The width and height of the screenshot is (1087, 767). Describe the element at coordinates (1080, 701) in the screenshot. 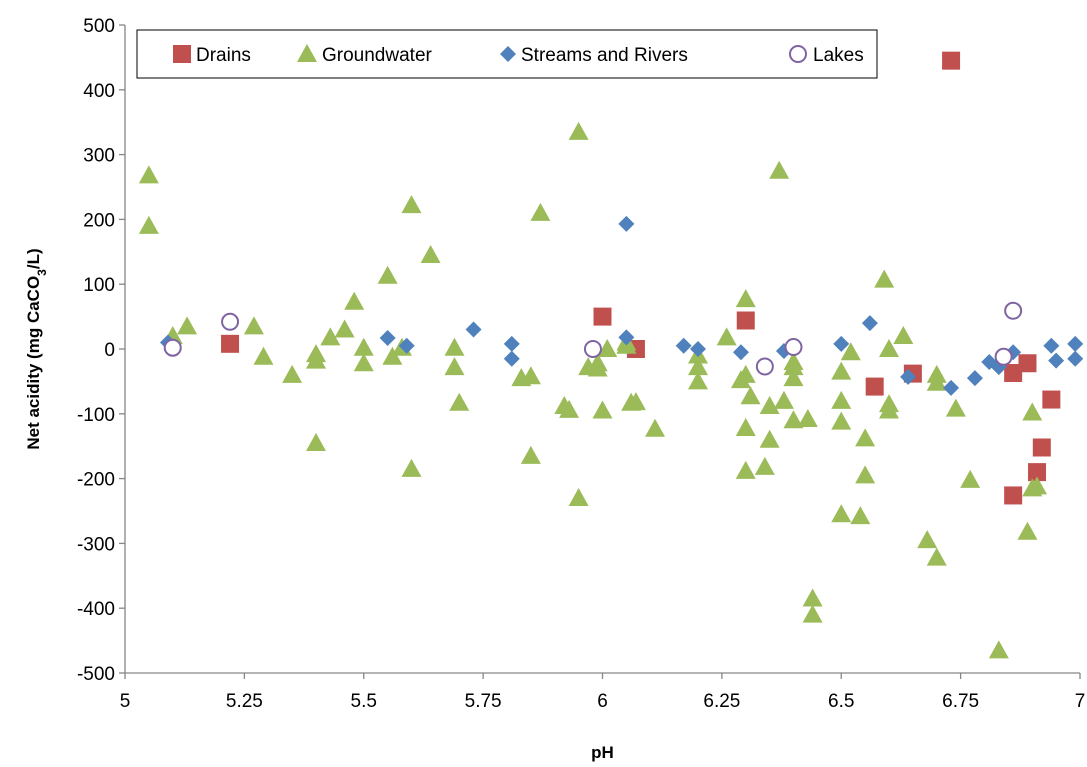

I see `x-tick-label: 7` at that location.